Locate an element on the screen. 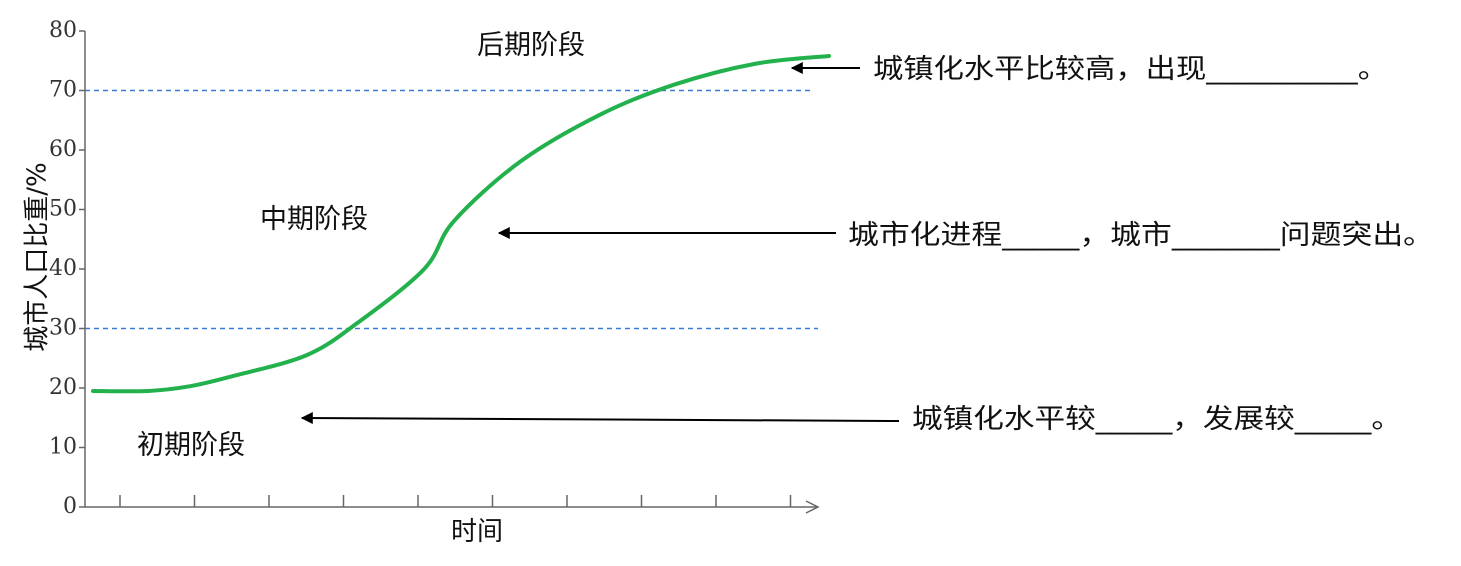 The height and width of the screenshot is (566, 1461). arrow-early is located at coordinates (600, 418).